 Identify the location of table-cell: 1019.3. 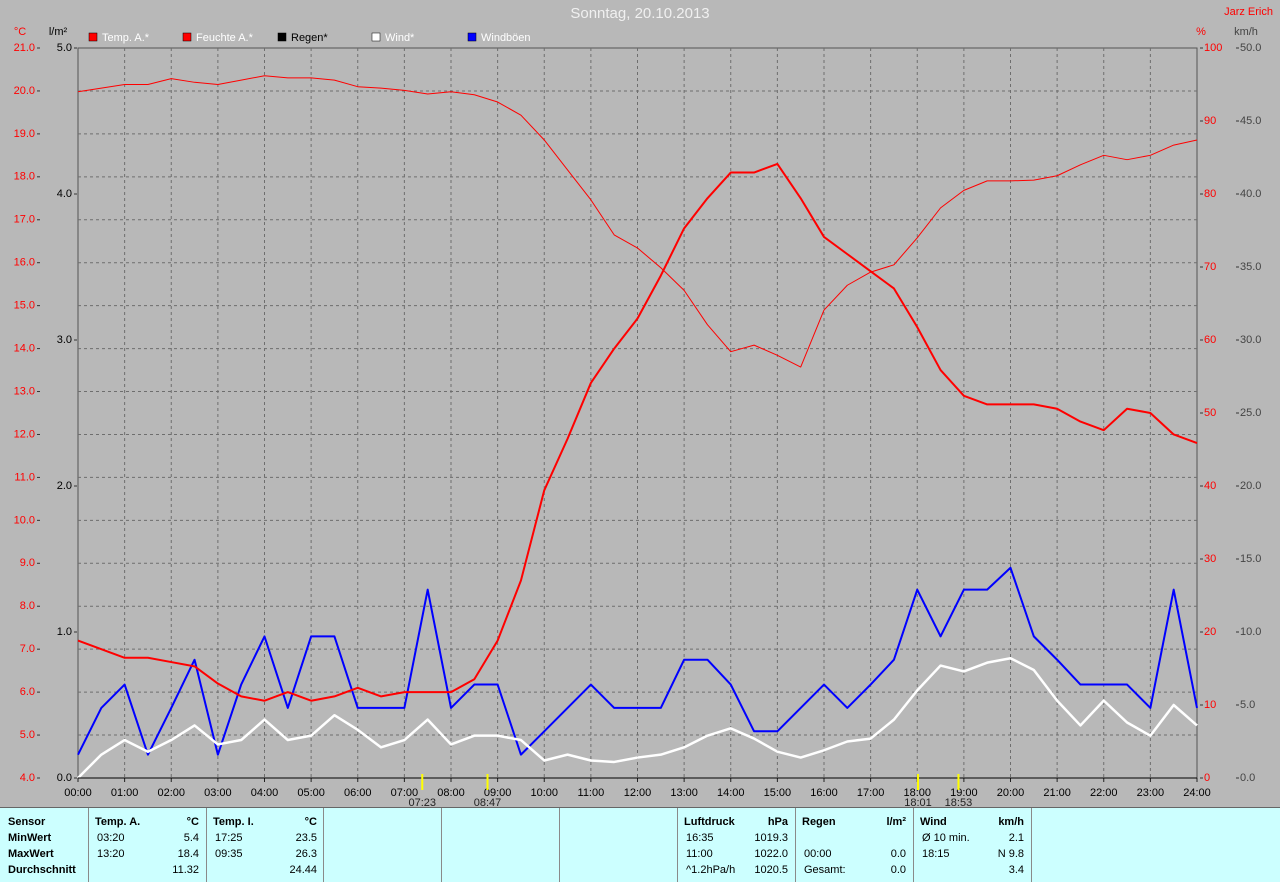
(771, 838).